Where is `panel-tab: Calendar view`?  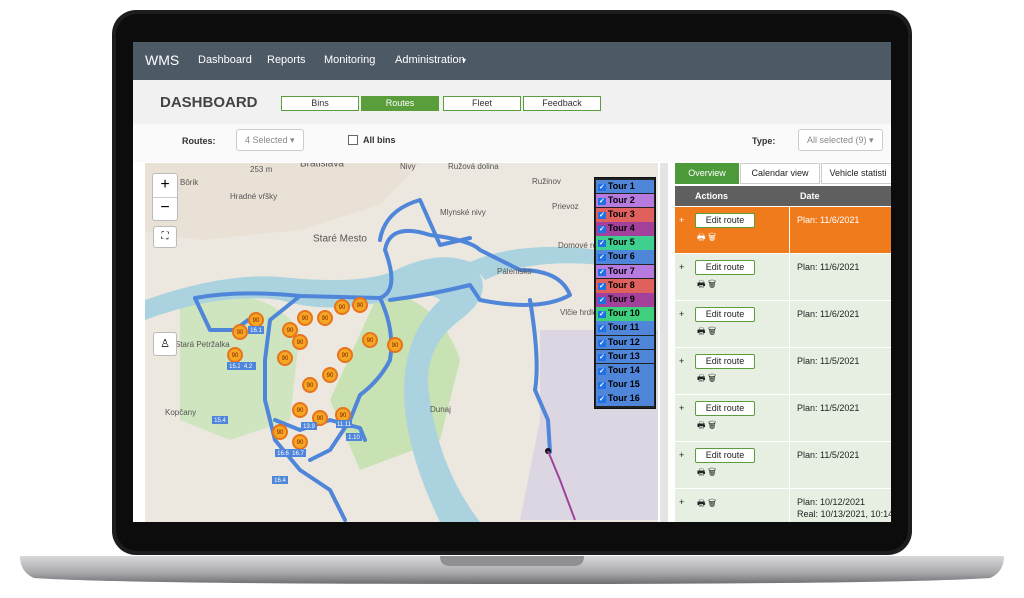
panel-tab: Calendar view is located at coordinates (780, 173).